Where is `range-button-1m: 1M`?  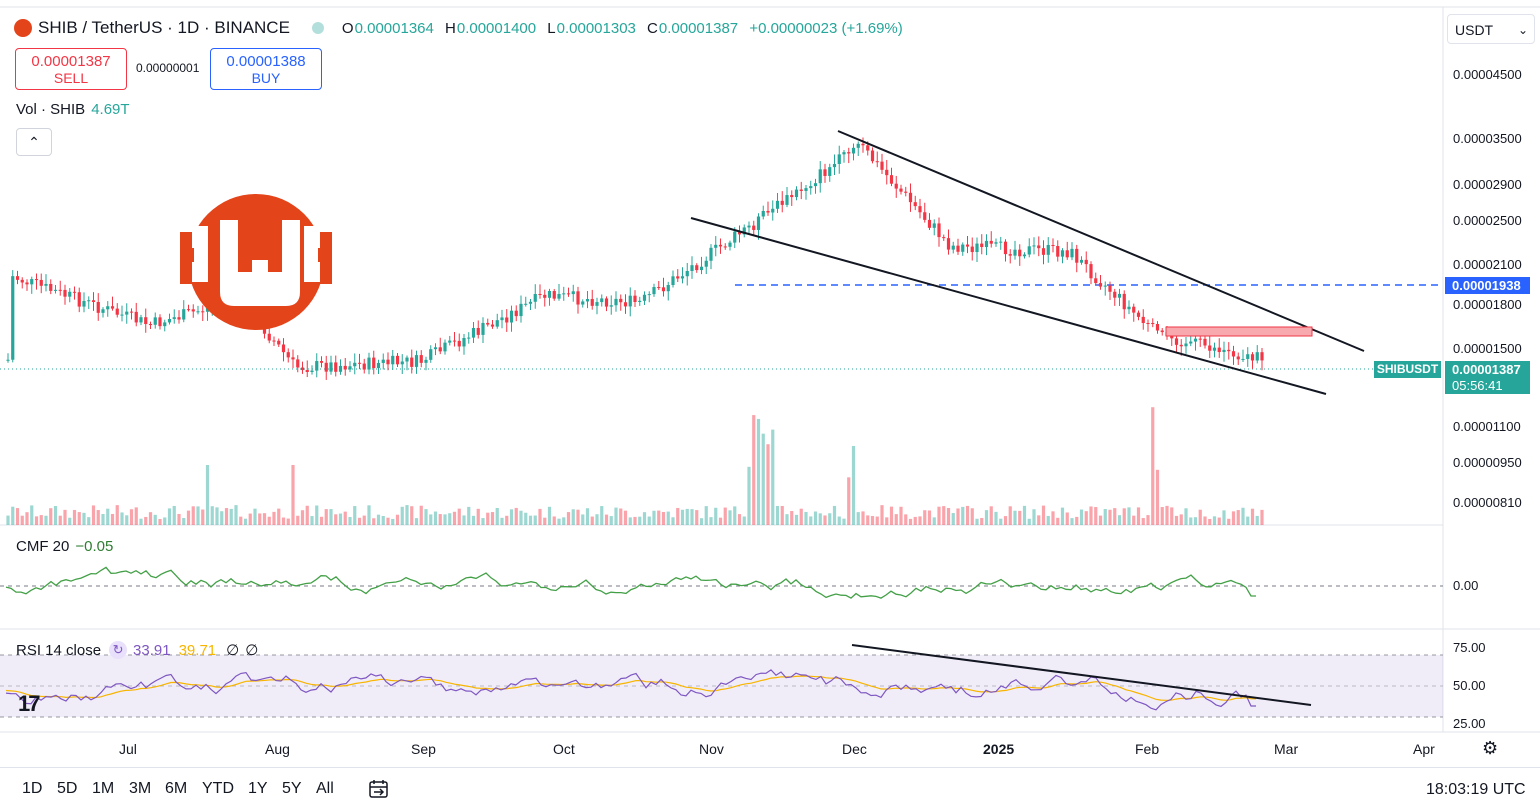 range-button-1m: 1M is located at coordinates (103, 788).